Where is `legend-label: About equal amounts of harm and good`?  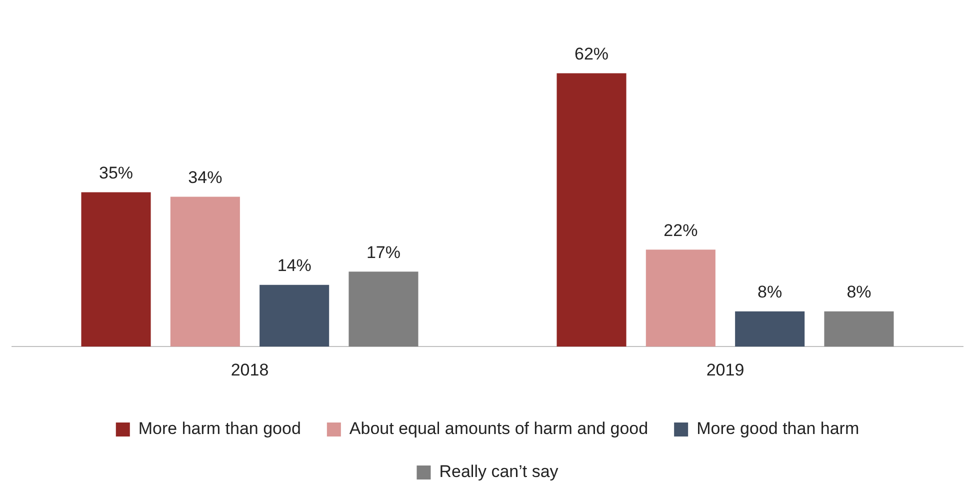 legend-label: About equal amounts of harm and good is located at coordinates (498, 428).